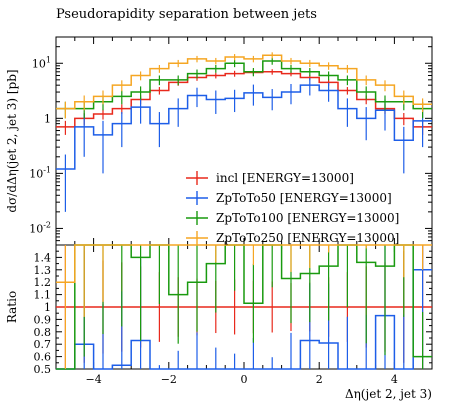  Describe the element at coordinates (319, 379) in the screenshot. I see `x-tick-label: 2` at that location.